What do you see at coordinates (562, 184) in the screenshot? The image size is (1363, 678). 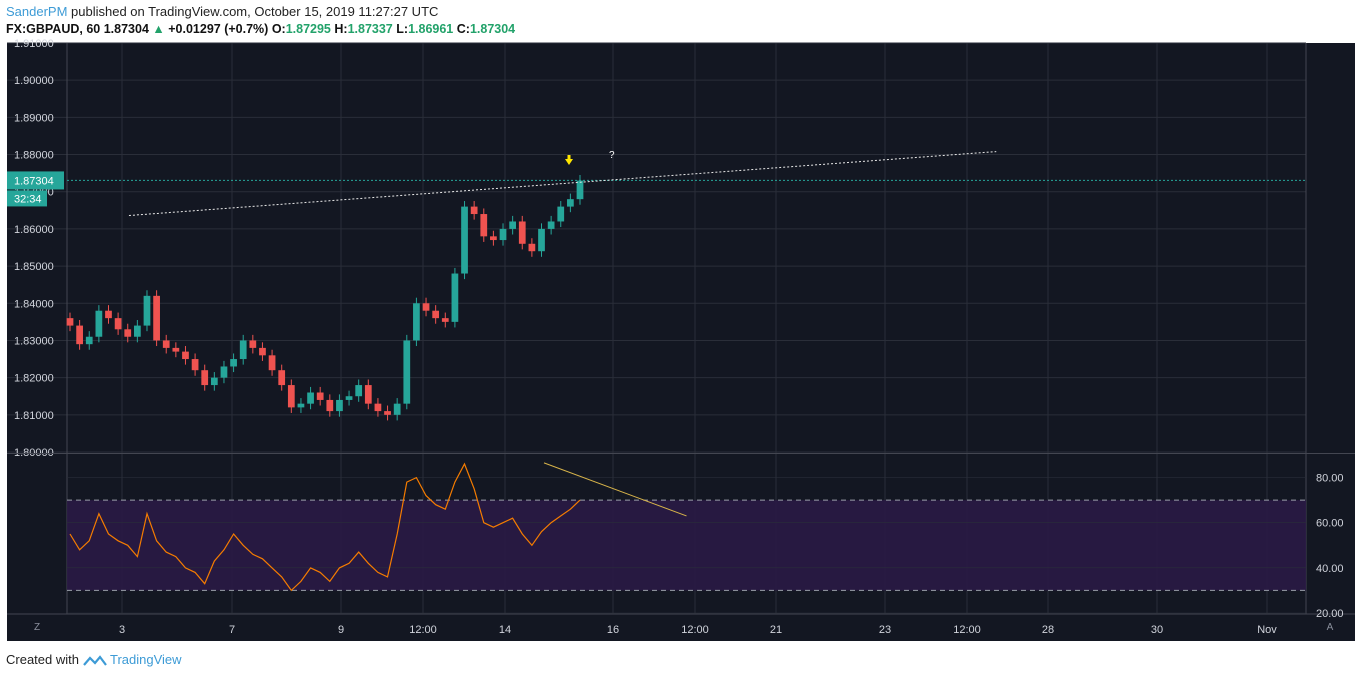 I see `trendline` at bounding box center [562, 184].